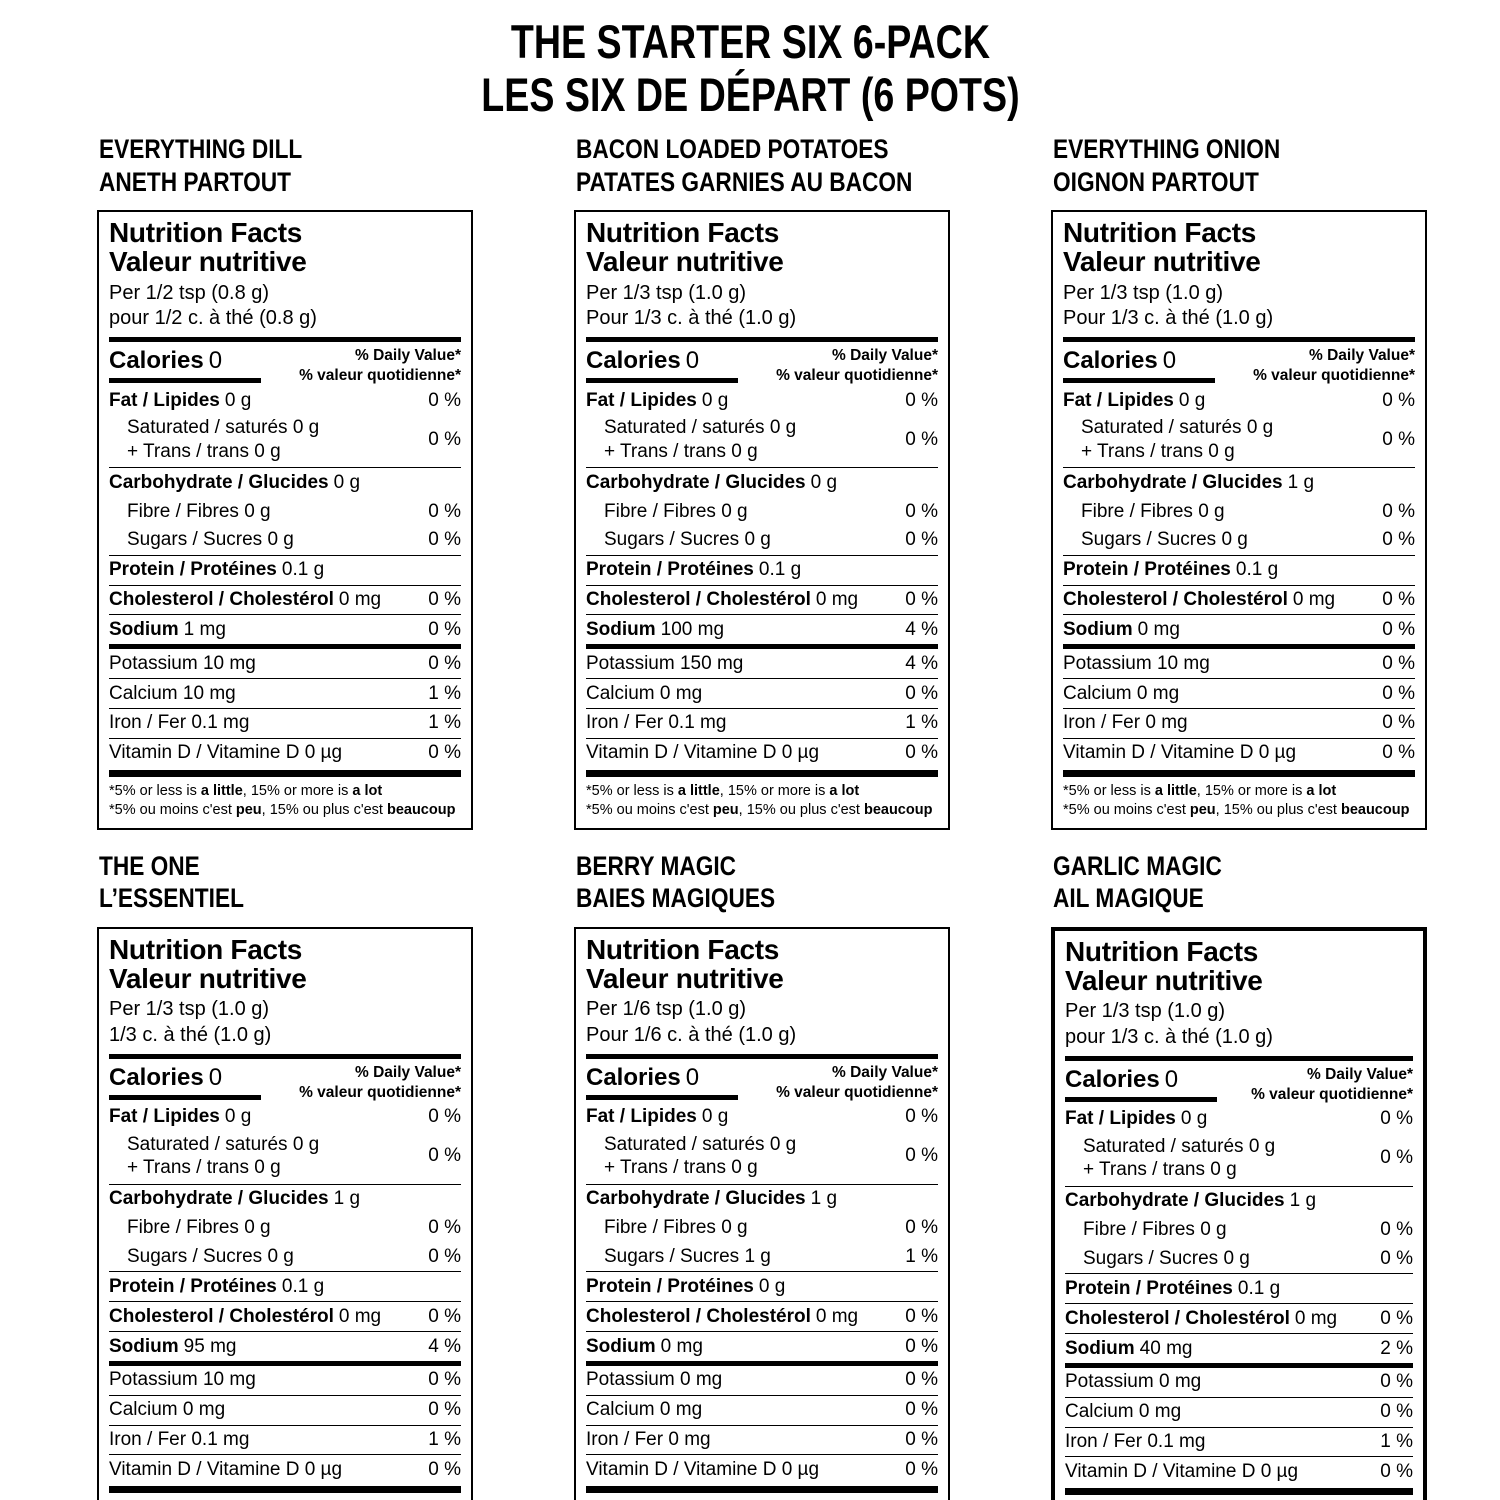  What do you see at coordinates (204, 629) in the screenshot?
I see `sodium-amount: 1 mg` at bounding box center [204, 629].